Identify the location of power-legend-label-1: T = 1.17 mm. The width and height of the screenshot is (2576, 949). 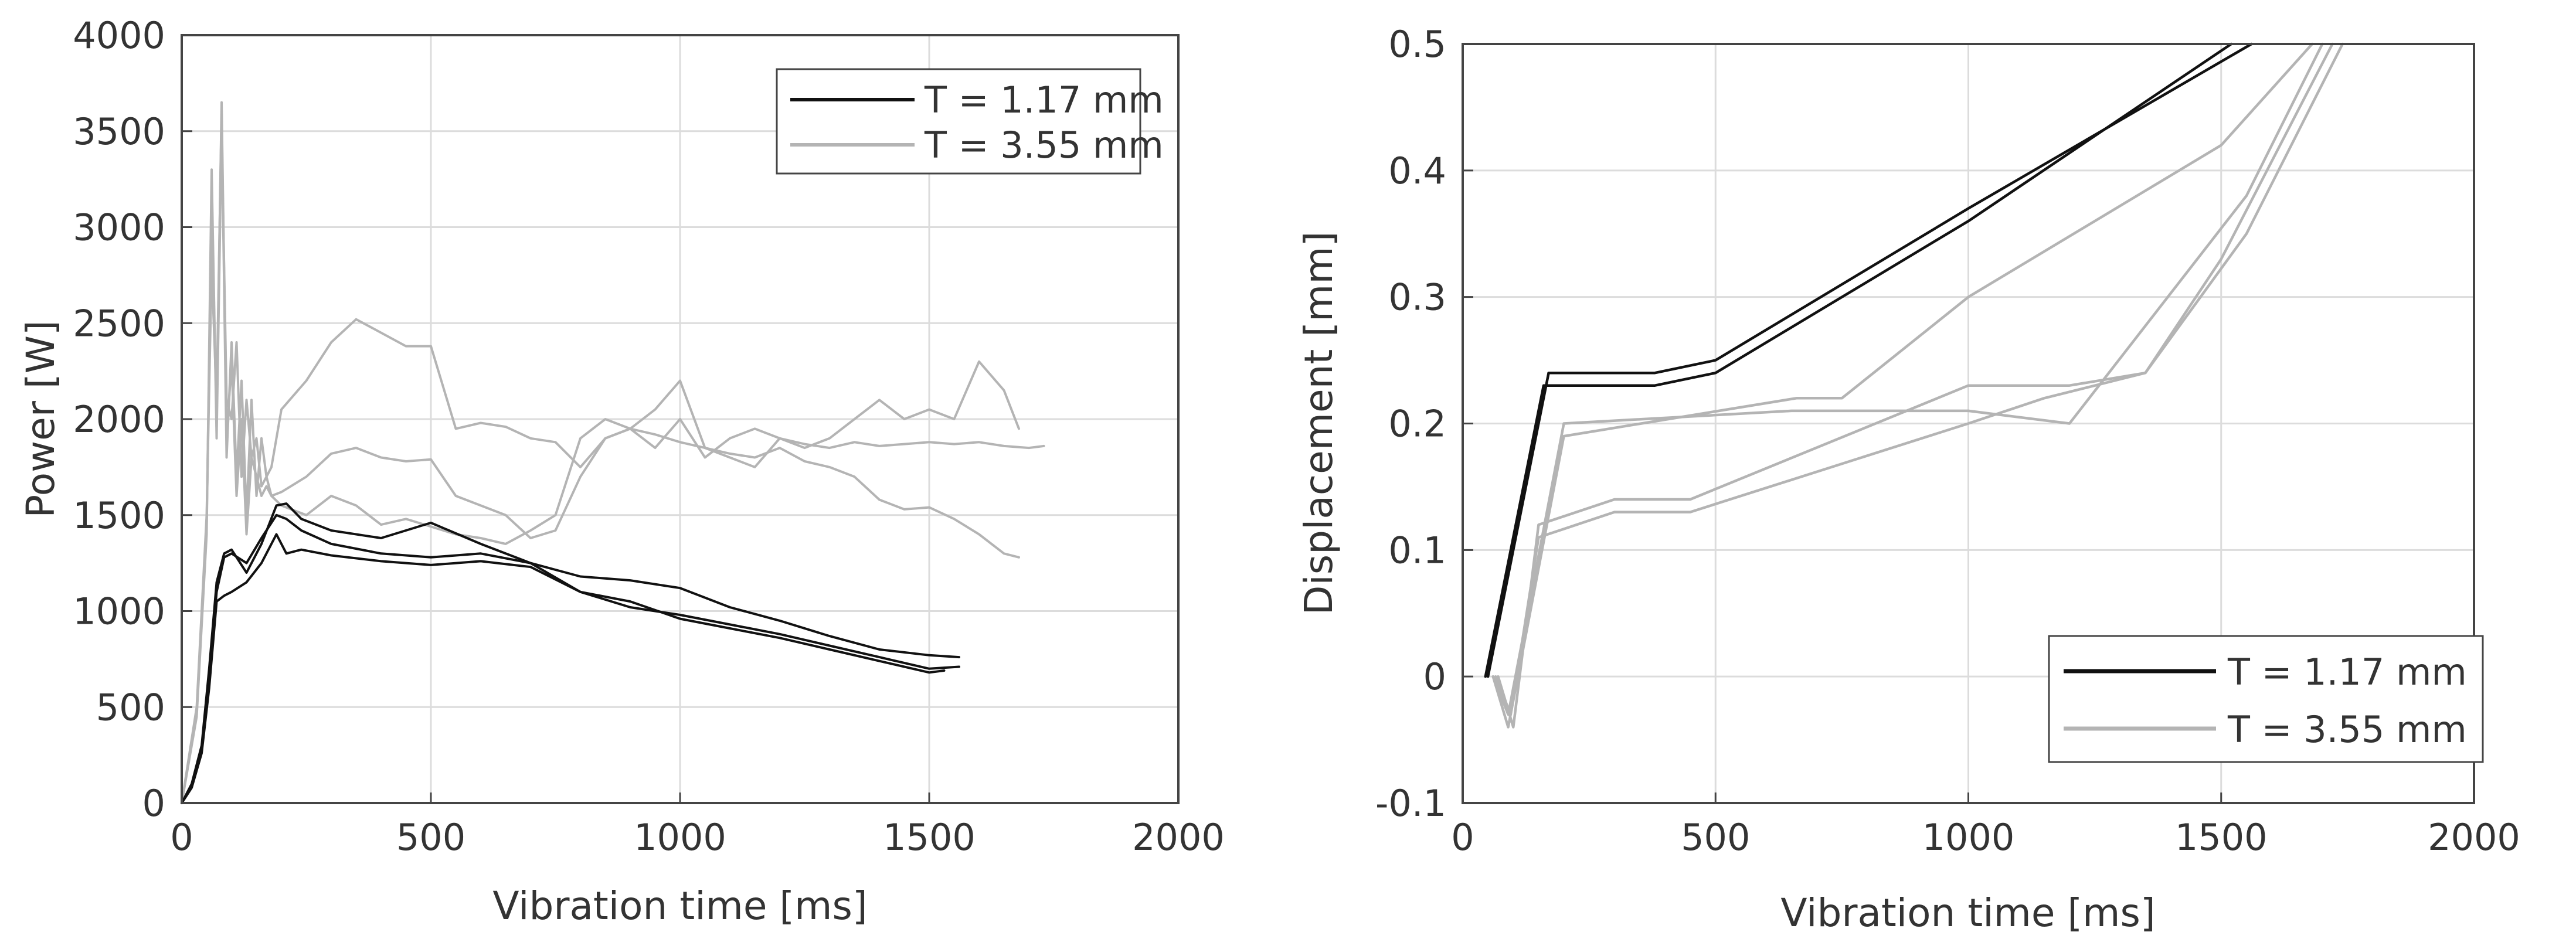
(1044, 100).